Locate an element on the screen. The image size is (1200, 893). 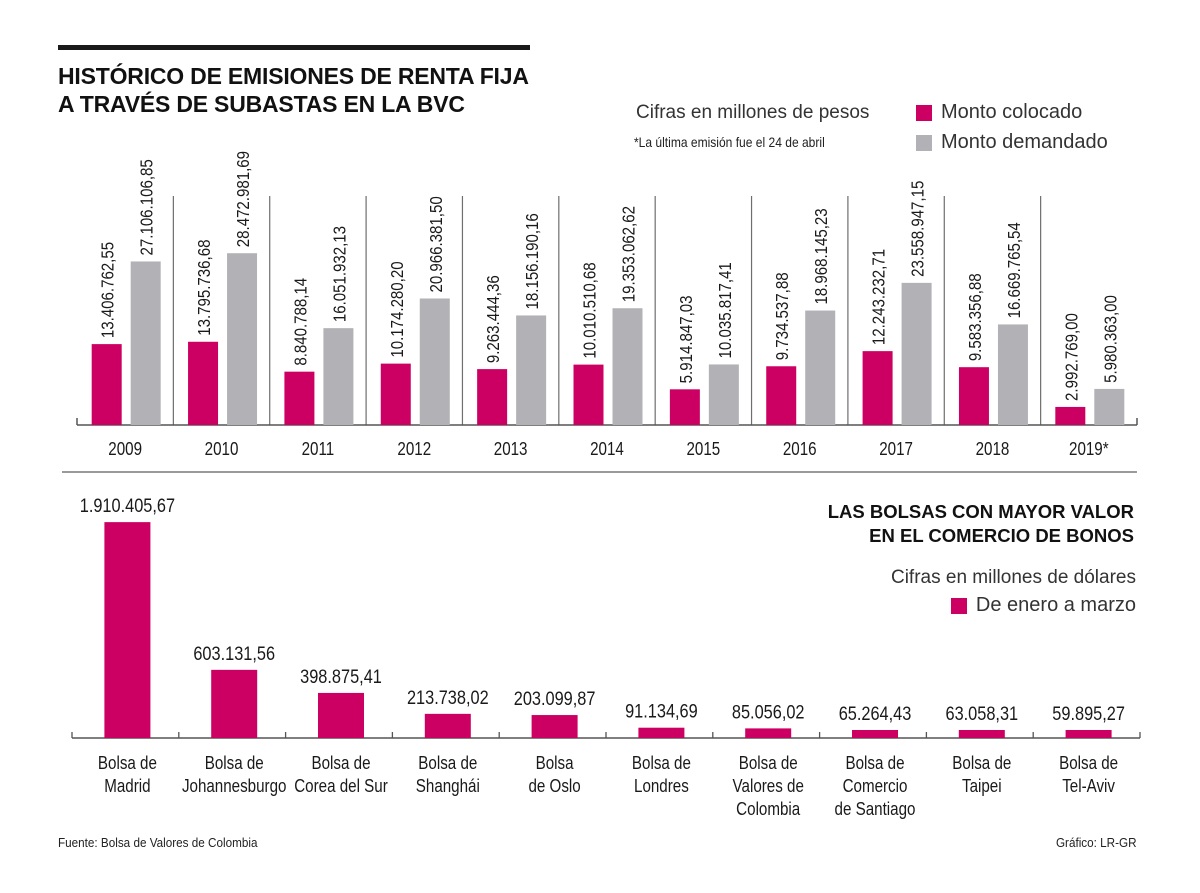
data-label-group: 63.058,31 is located at coordinates (981, 713).